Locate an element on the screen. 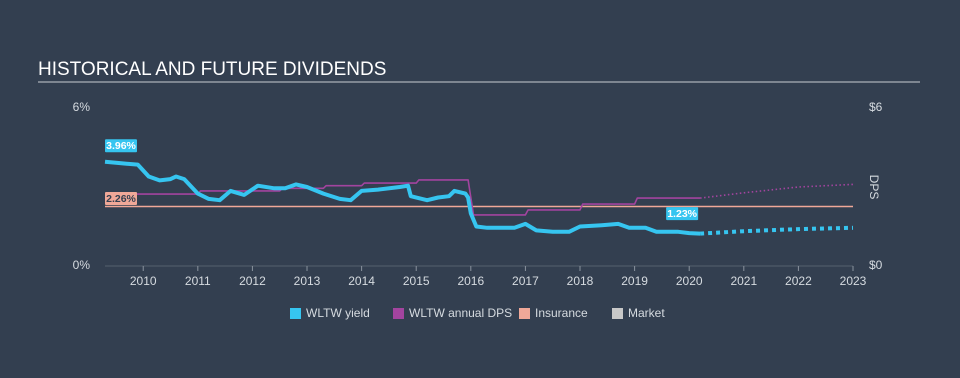 The height and width of the screenshot is (378, 960). x-tick-label: 2022 is located at coordinates (798, 281).